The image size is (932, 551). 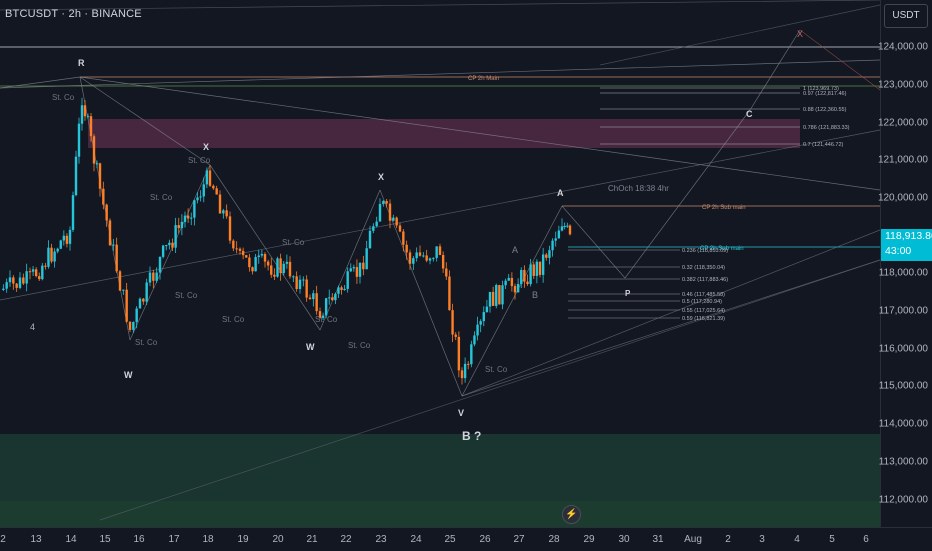 I want to click on time-label: 16, so click(x=139, y=539).